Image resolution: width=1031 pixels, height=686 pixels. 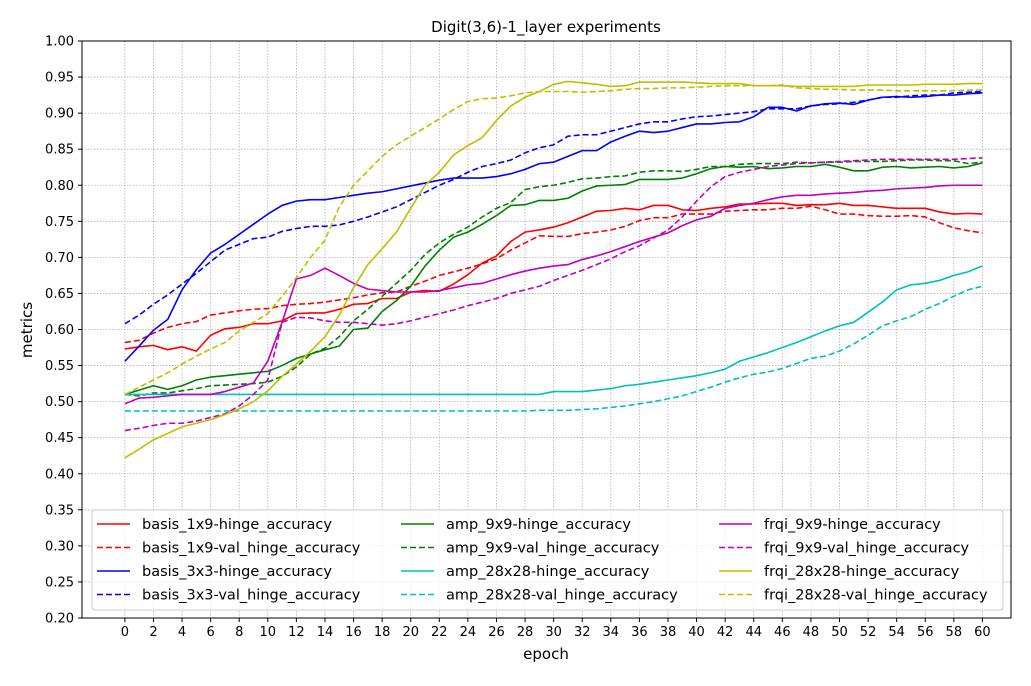 I want to click on legend-label: basis_3x3-val_hinge_accuracy, so click(x=251, y=596).